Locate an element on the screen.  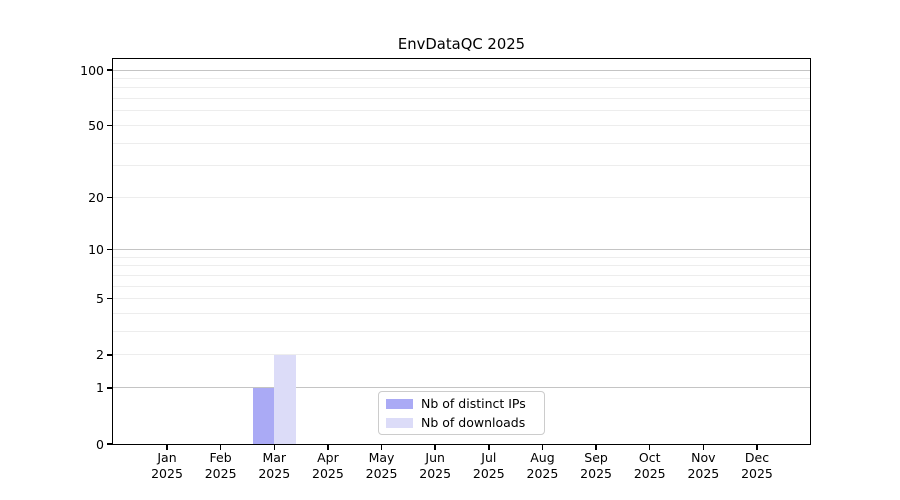
y-tick-label: 0 is located at coordinates (100, 444).